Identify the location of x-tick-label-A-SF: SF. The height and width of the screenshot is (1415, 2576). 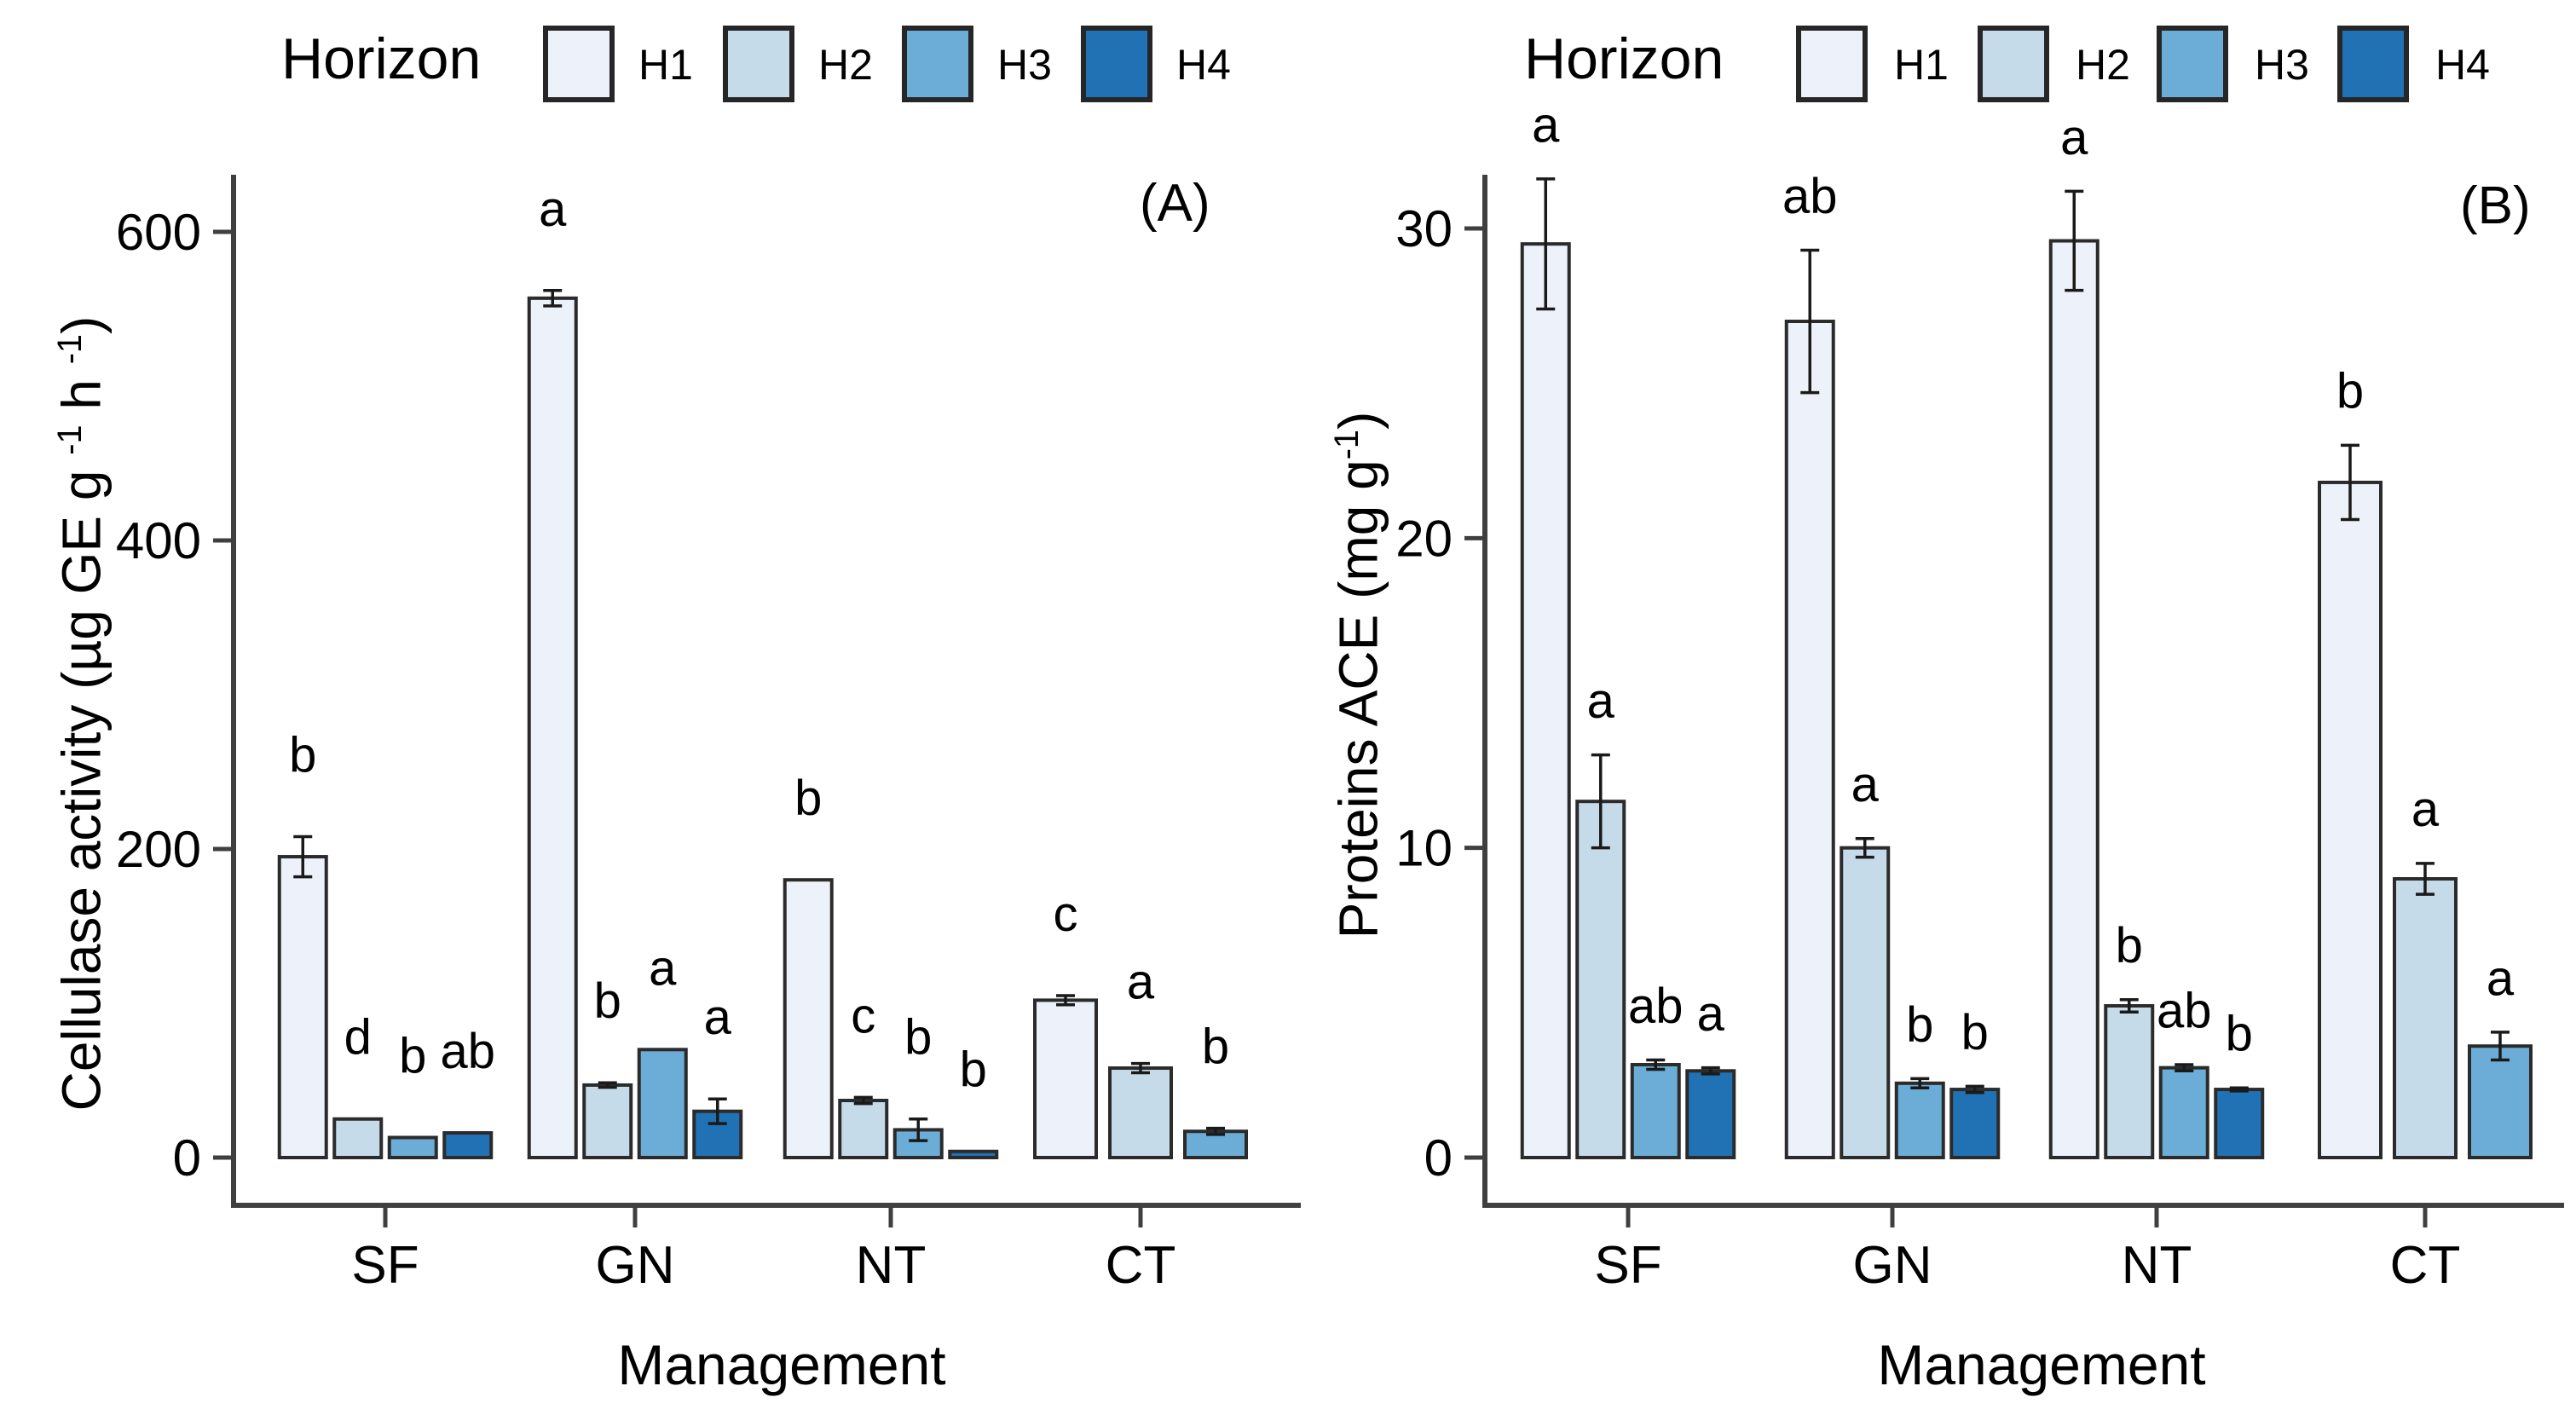
(385, 1265).